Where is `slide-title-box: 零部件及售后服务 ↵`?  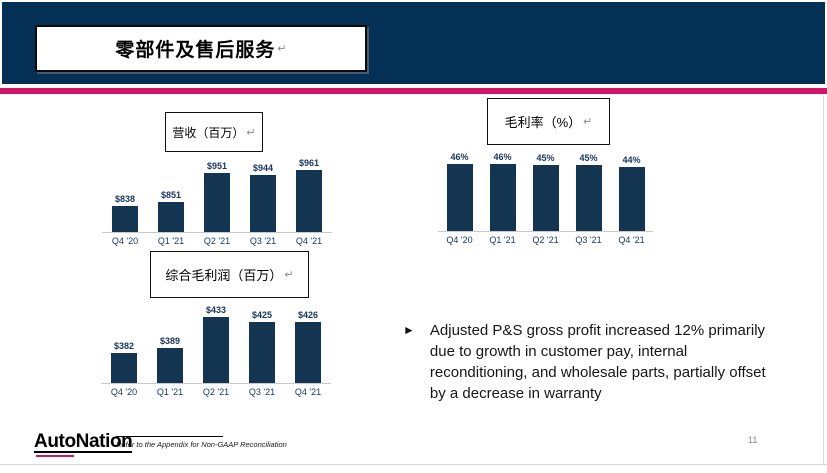 slide-title-box: 零部件及售后服务 ↵ is located at coordinates (201, 48).